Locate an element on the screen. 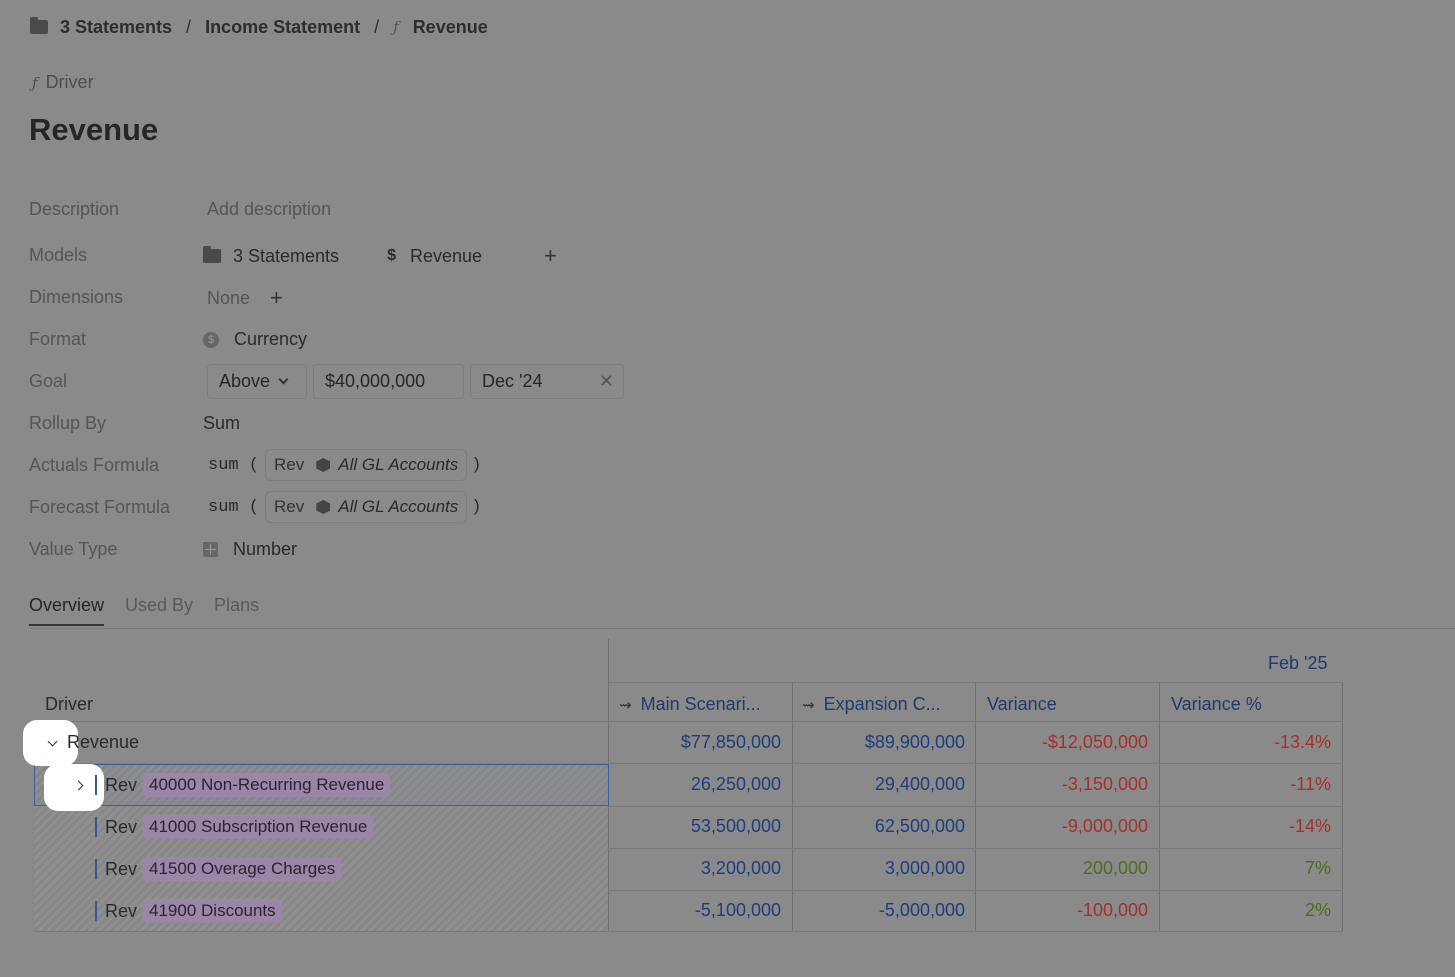  formula-close: ) is located at coordinates (476, 465).